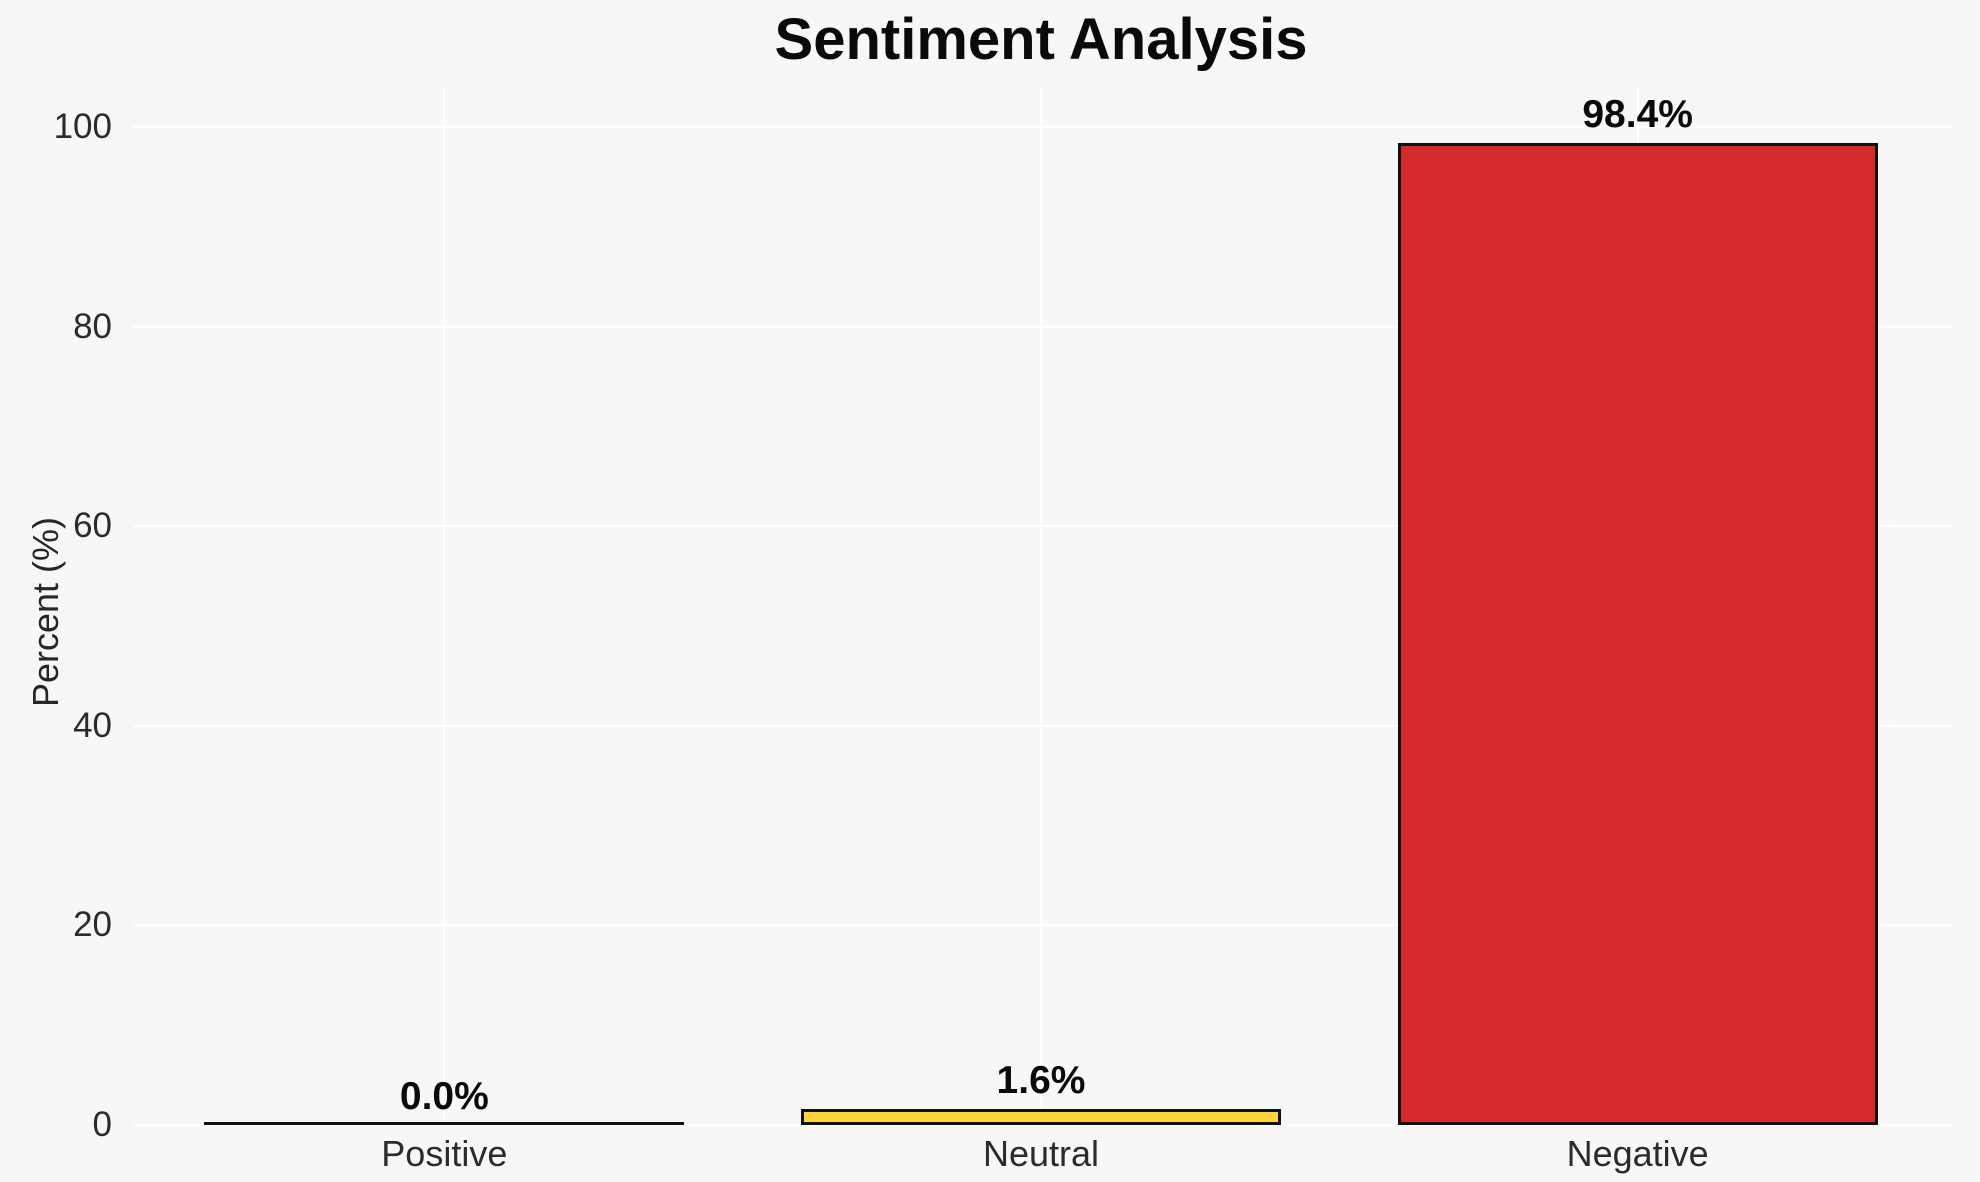 The height and width of the screenshot is (1182, 1980). I want to click on chart-title: Sentiment Analysis, so click(1041, 39).